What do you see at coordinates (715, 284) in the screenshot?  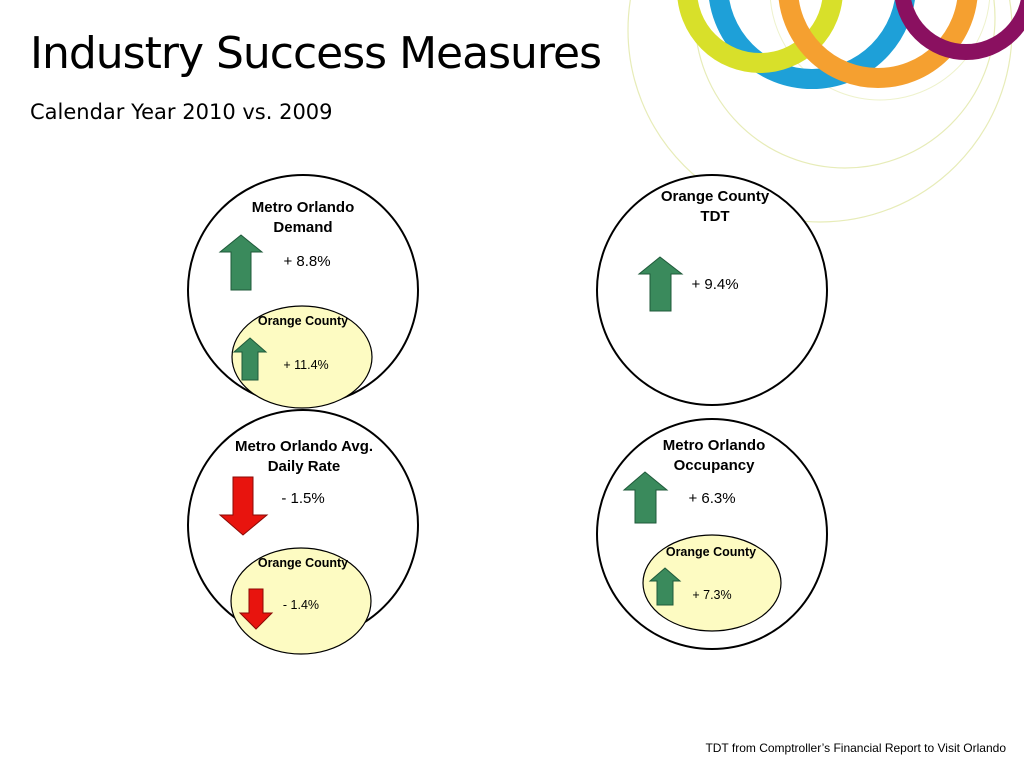 I see `tdt-value: + 9.4%` at bounding box center [715, 284].